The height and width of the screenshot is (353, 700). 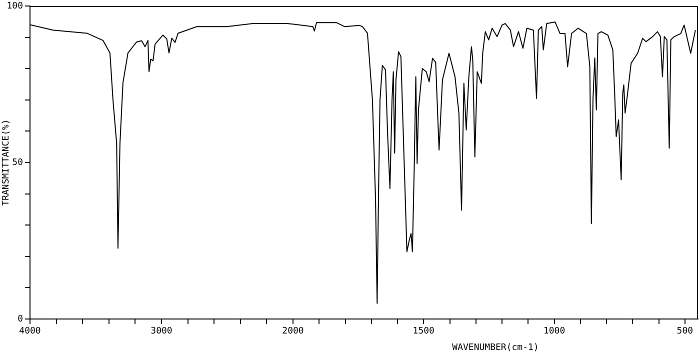 I want to click on x-tick-label: 1000, so click(x=554, y=331).